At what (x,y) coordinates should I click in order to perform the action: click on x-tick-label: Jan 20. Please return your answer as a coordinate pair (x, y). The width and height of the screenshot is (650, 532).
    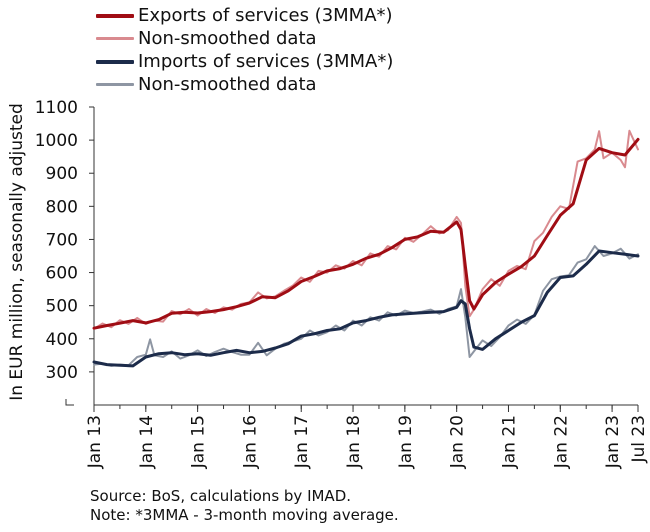
    Looking at the image, I should click on (458, 442).